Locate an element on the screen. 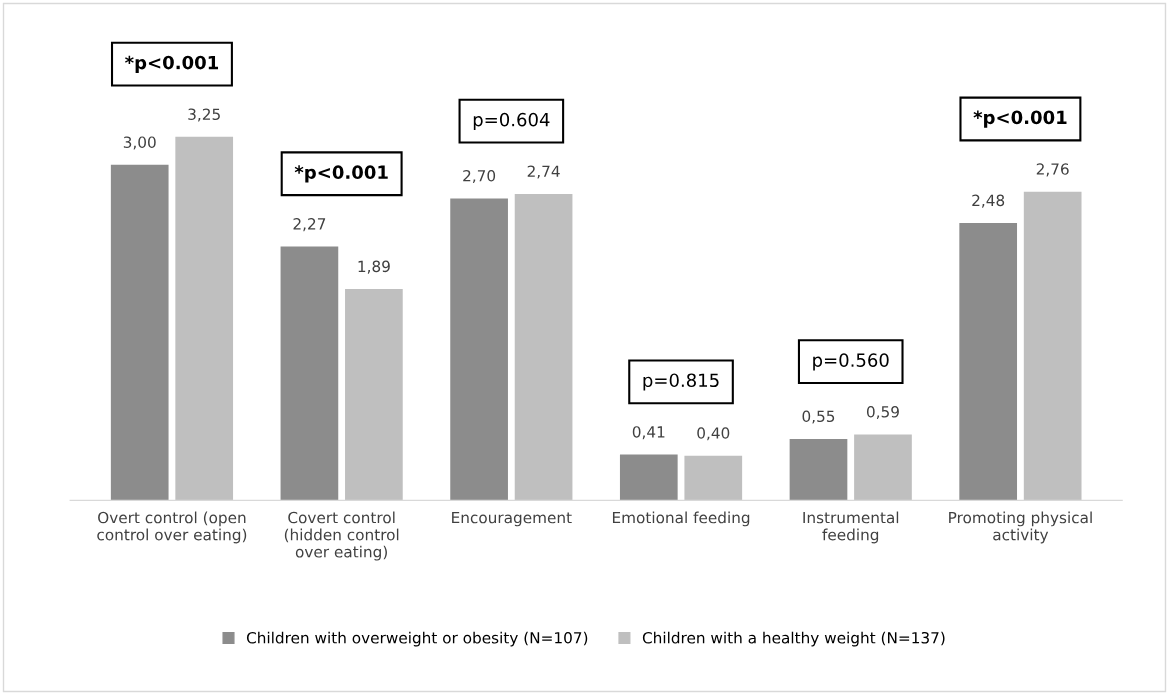 This screenshot has width=1169, height=695. data-label: 0,41 is located at coordinates (648, 433).